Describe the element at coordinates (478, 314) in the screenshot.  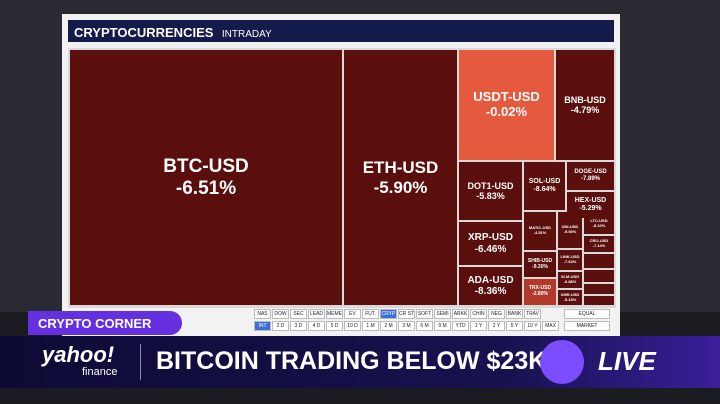
I see `tab: CHIN` at that location.